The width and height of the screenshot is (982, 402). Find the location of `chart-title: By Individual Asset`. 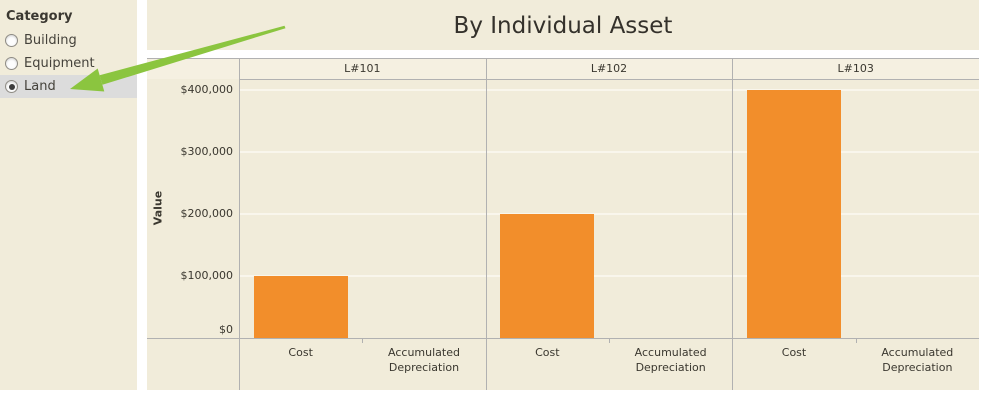

chart-title: By Individual Asset is located at coordinates (563, 26).